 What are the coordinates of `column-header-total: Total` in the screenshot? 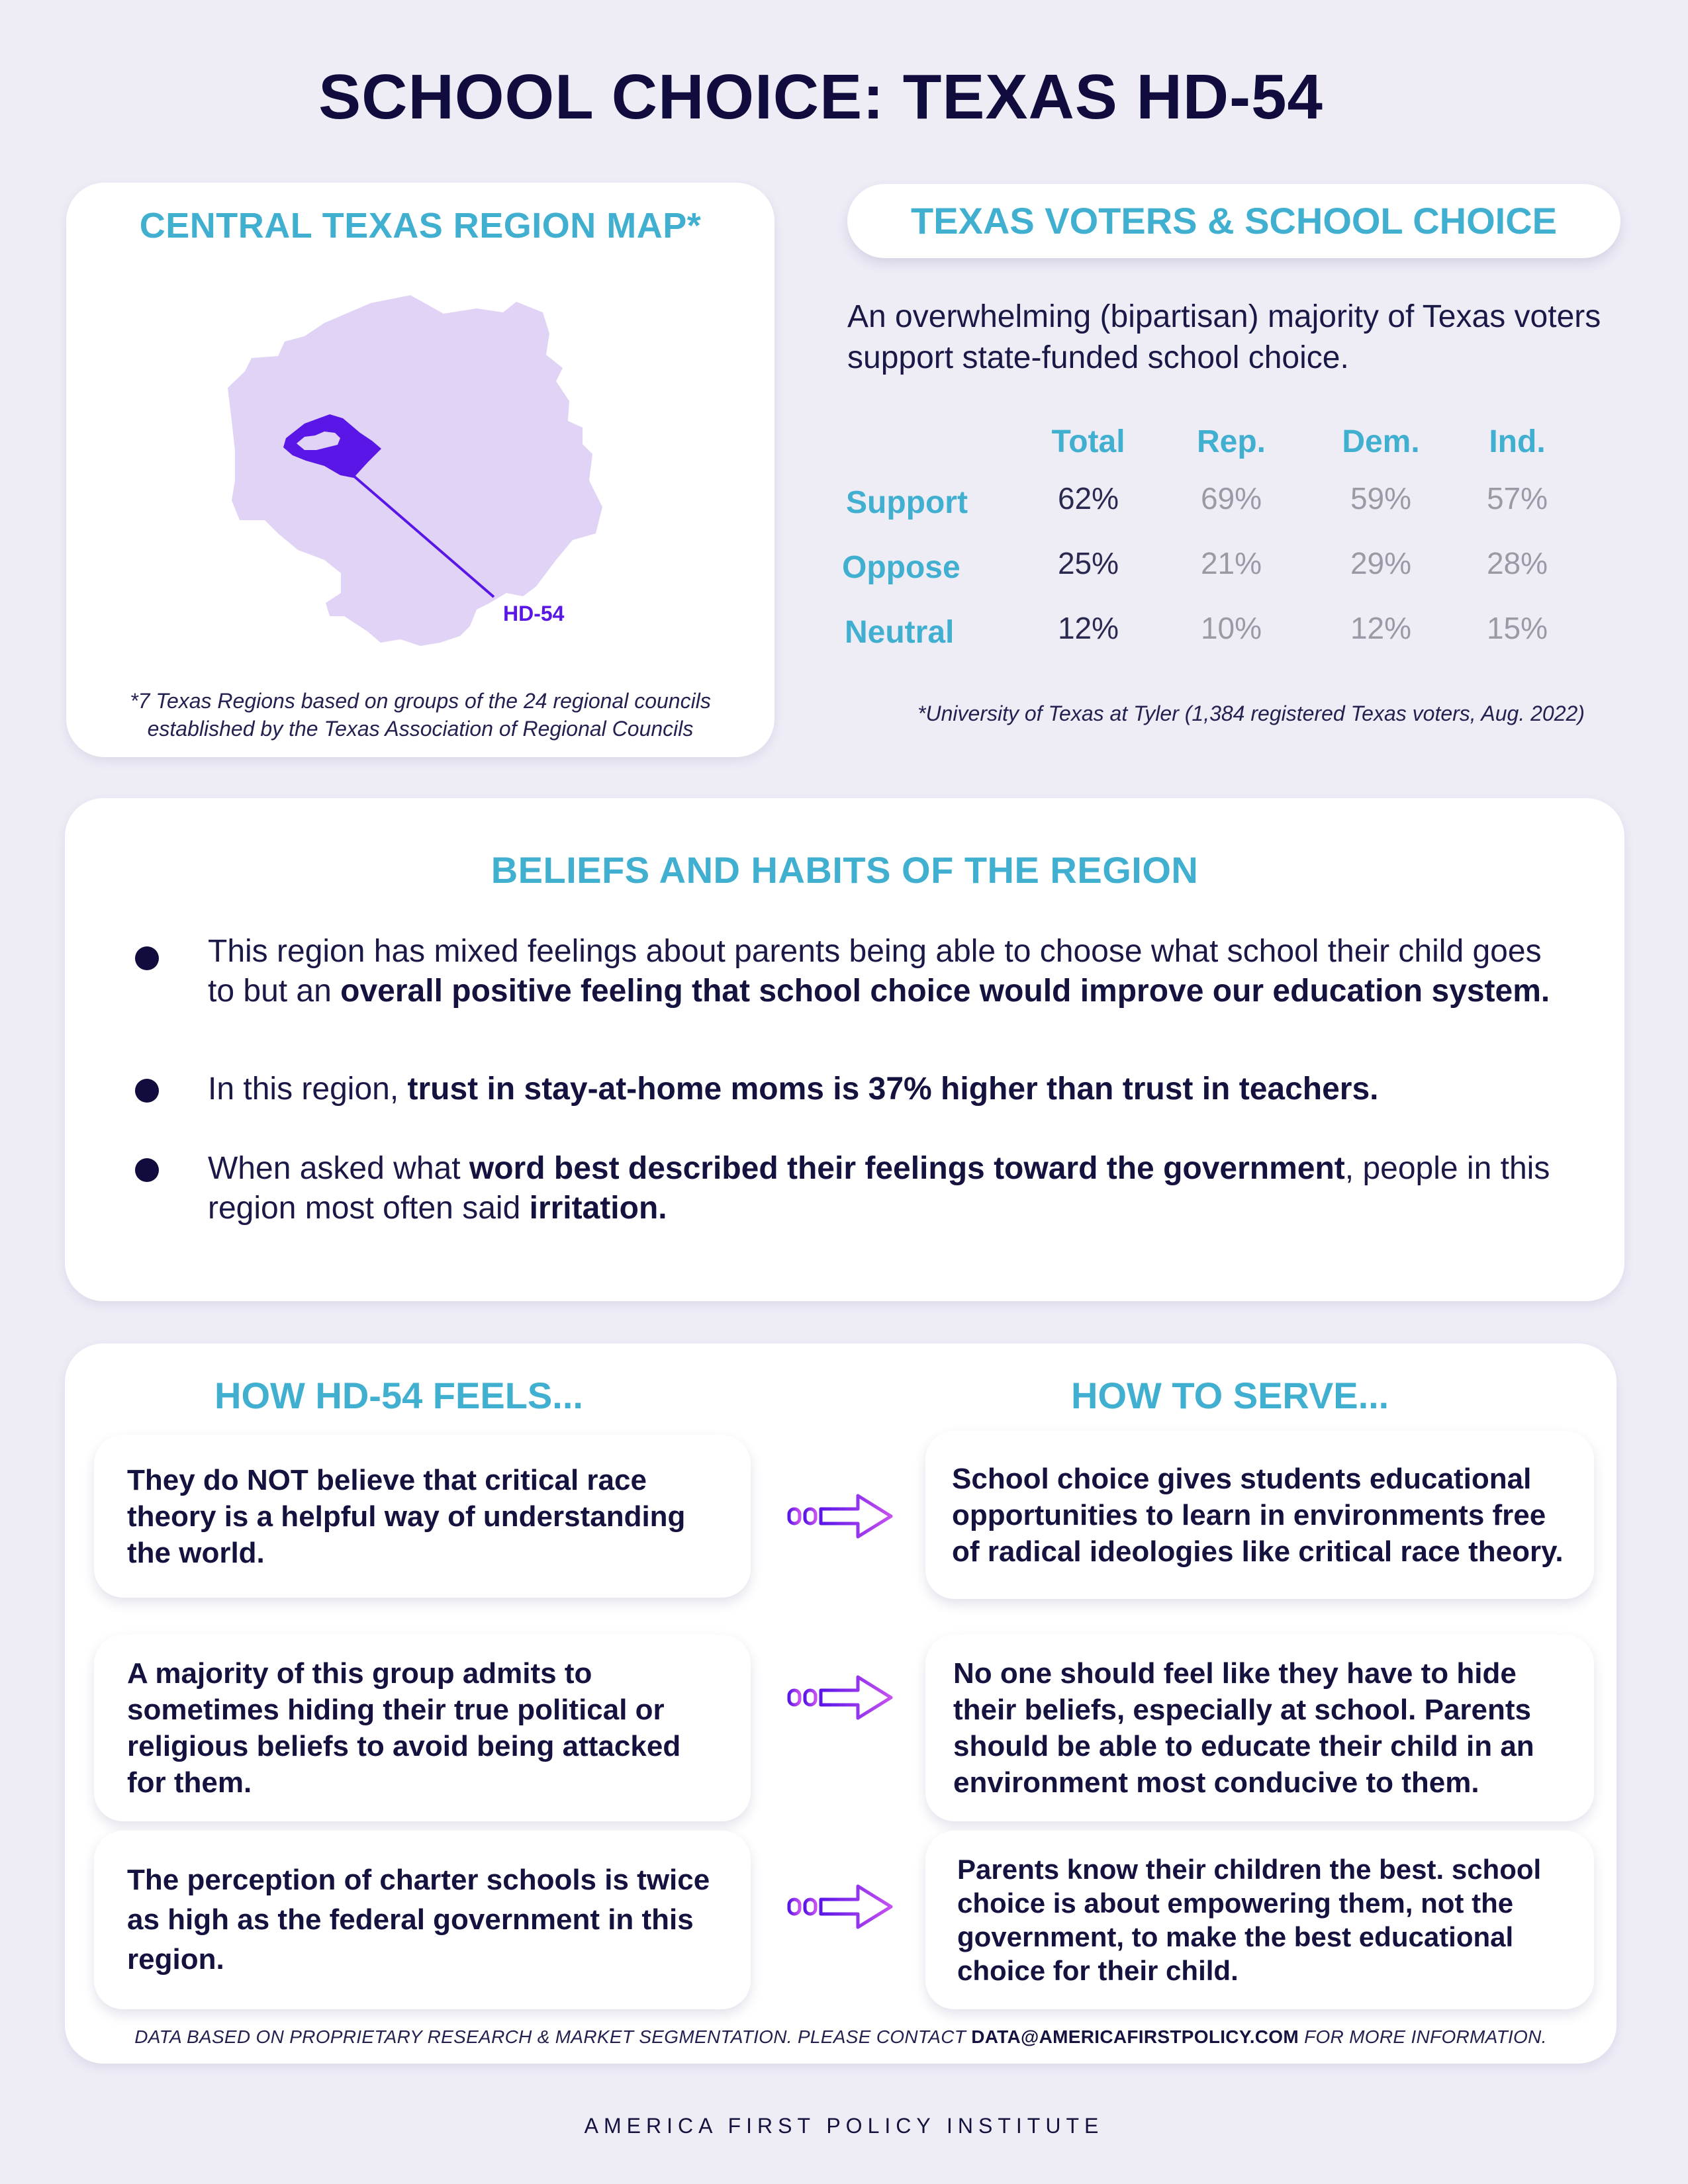 It's located at (1088, 441).